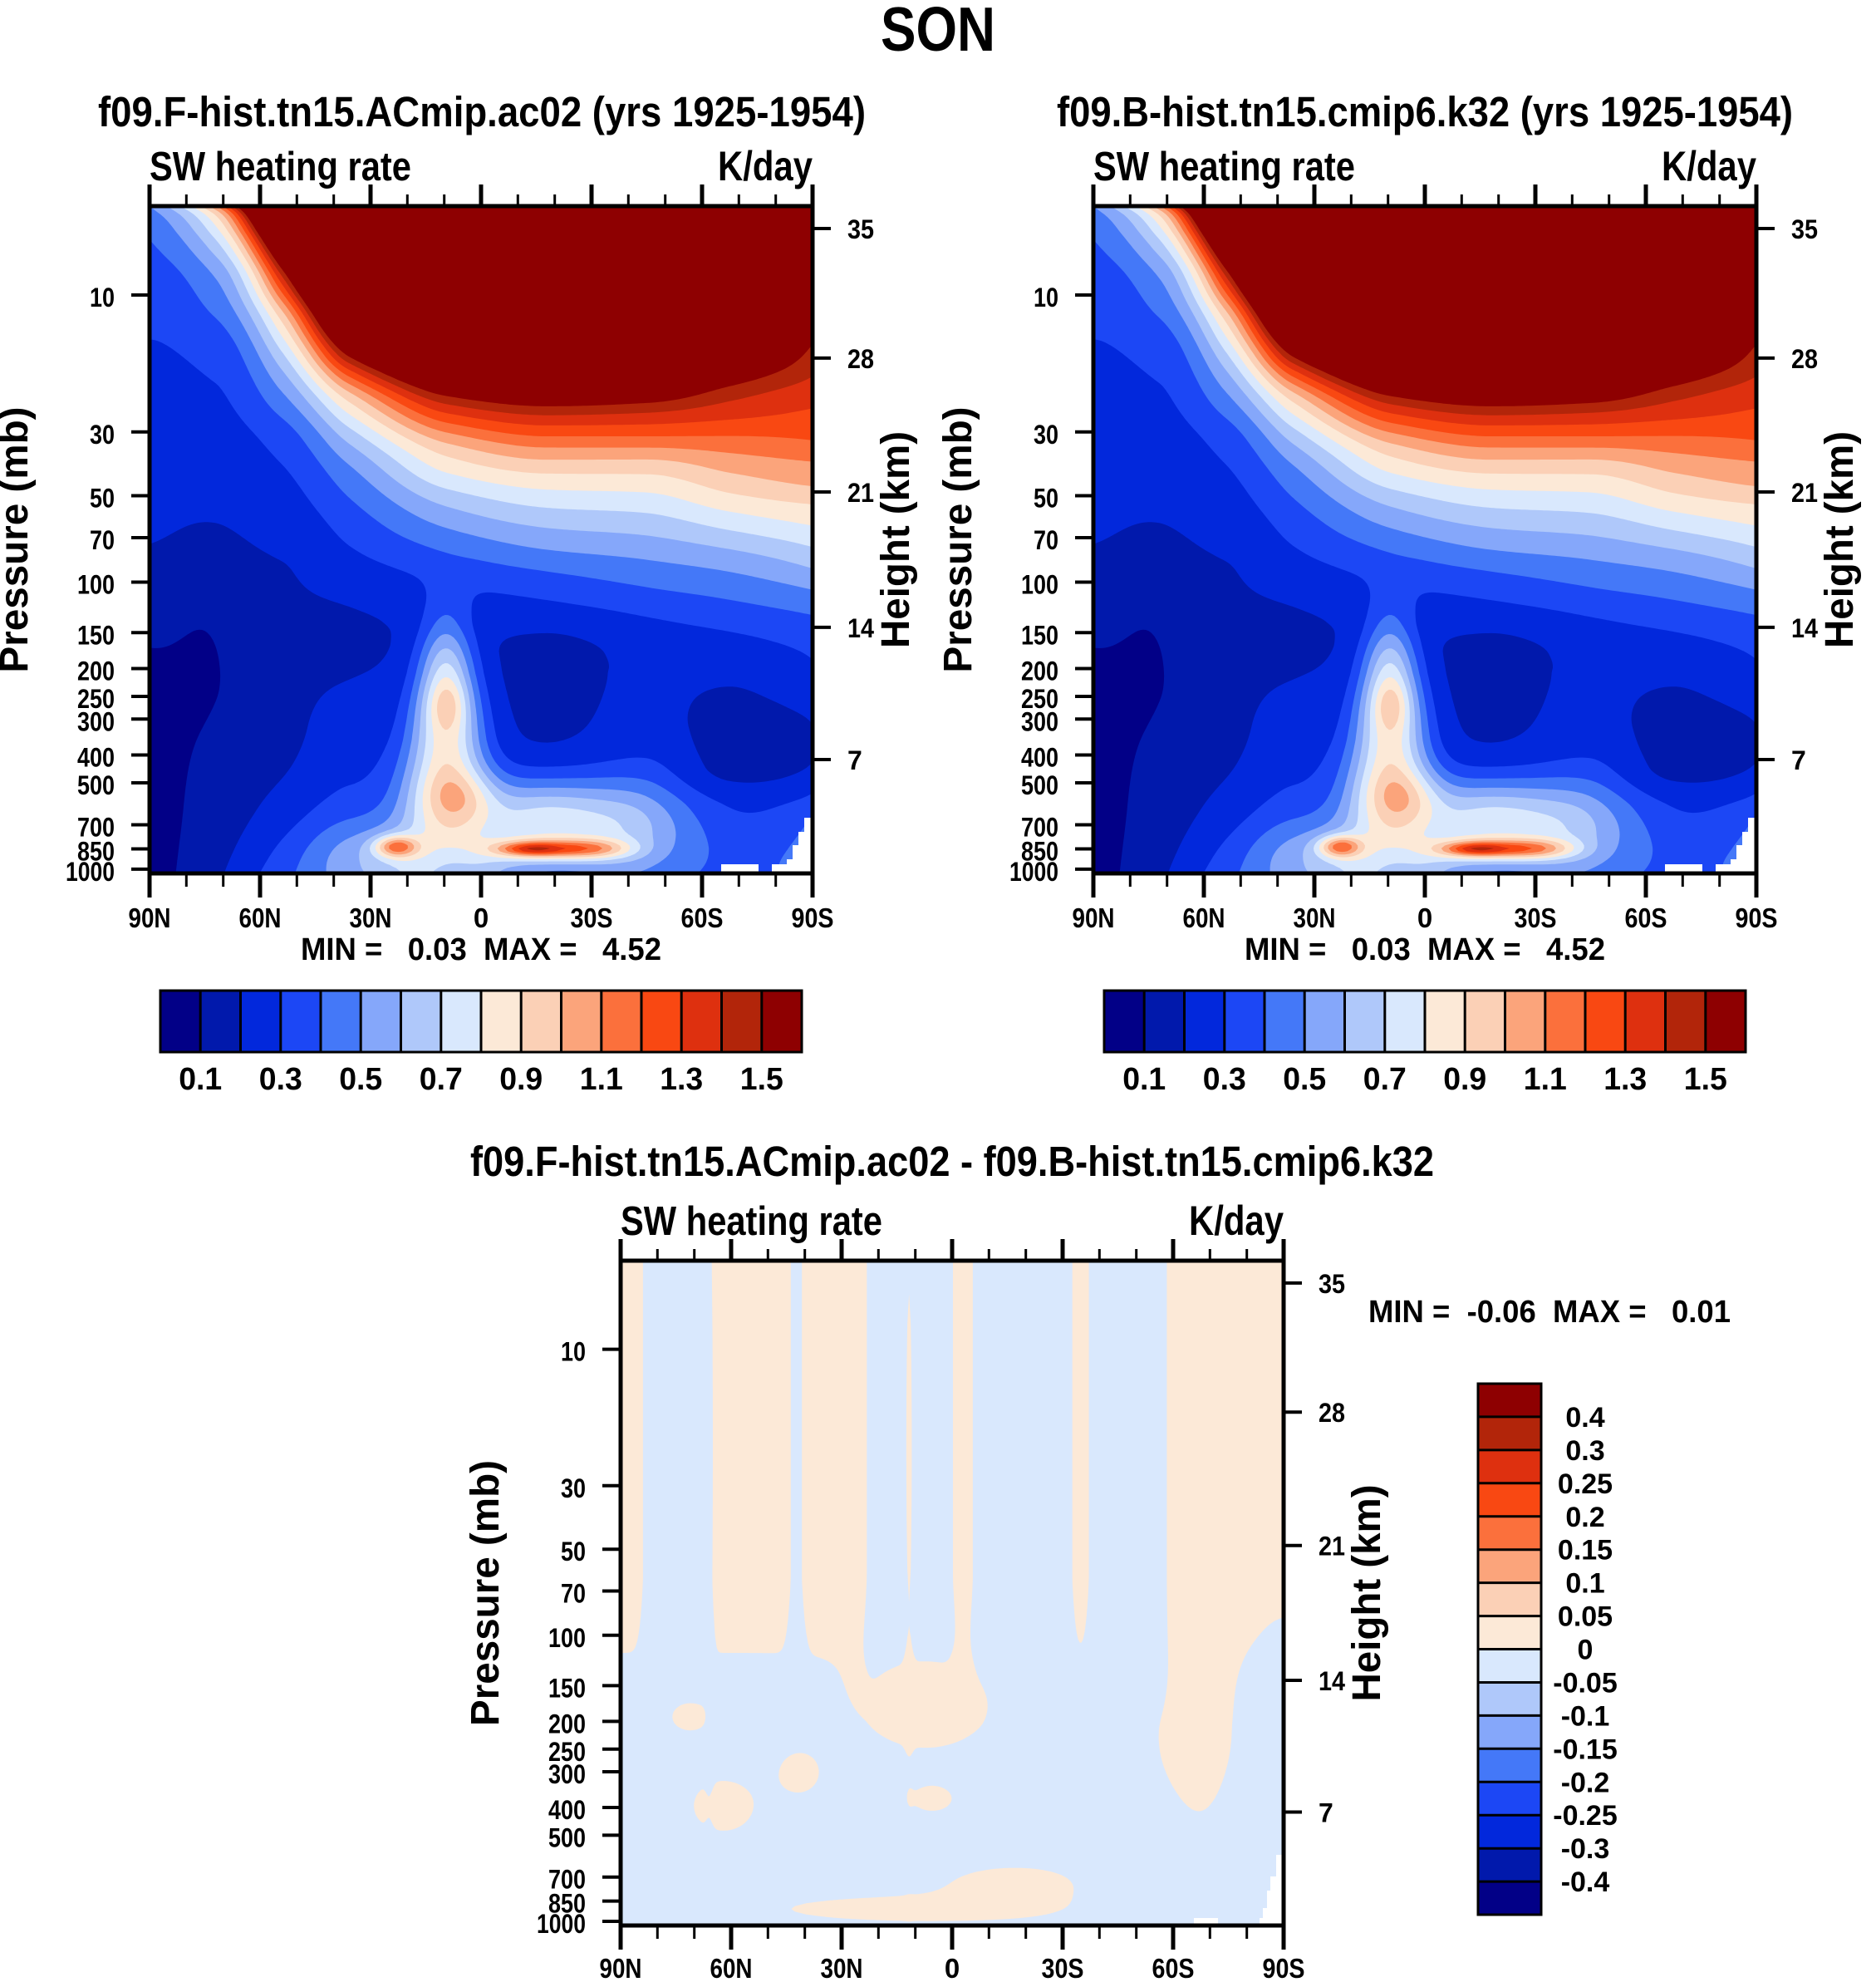 This screenshot has height=1982, width=1876. Describe the element at coordinates (442, 1079) in the screenshot. I see `svg-text: 0.7` at that location.